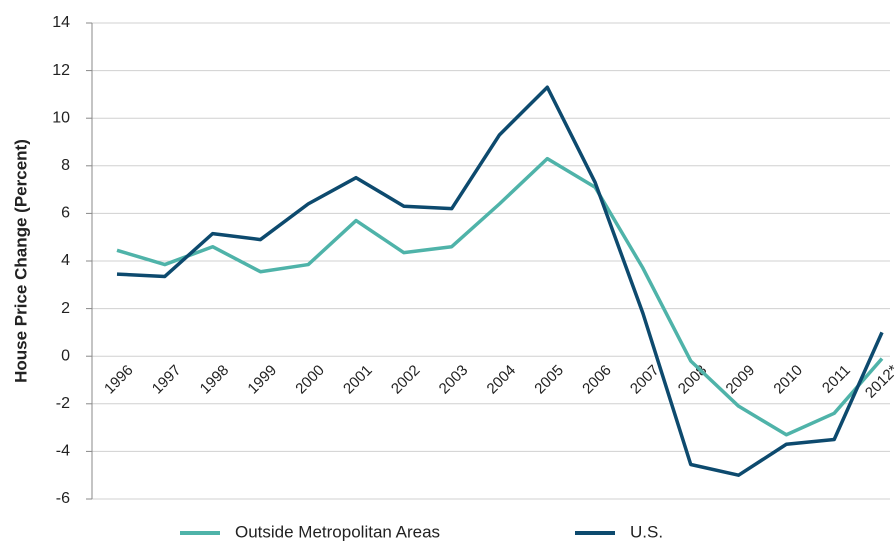 Image resolution: width=896 pixels, height=547 pixels. Describe the element at coordinates (836, 379) in the screenshot. I see `x-tick-label: 2011` at that location.